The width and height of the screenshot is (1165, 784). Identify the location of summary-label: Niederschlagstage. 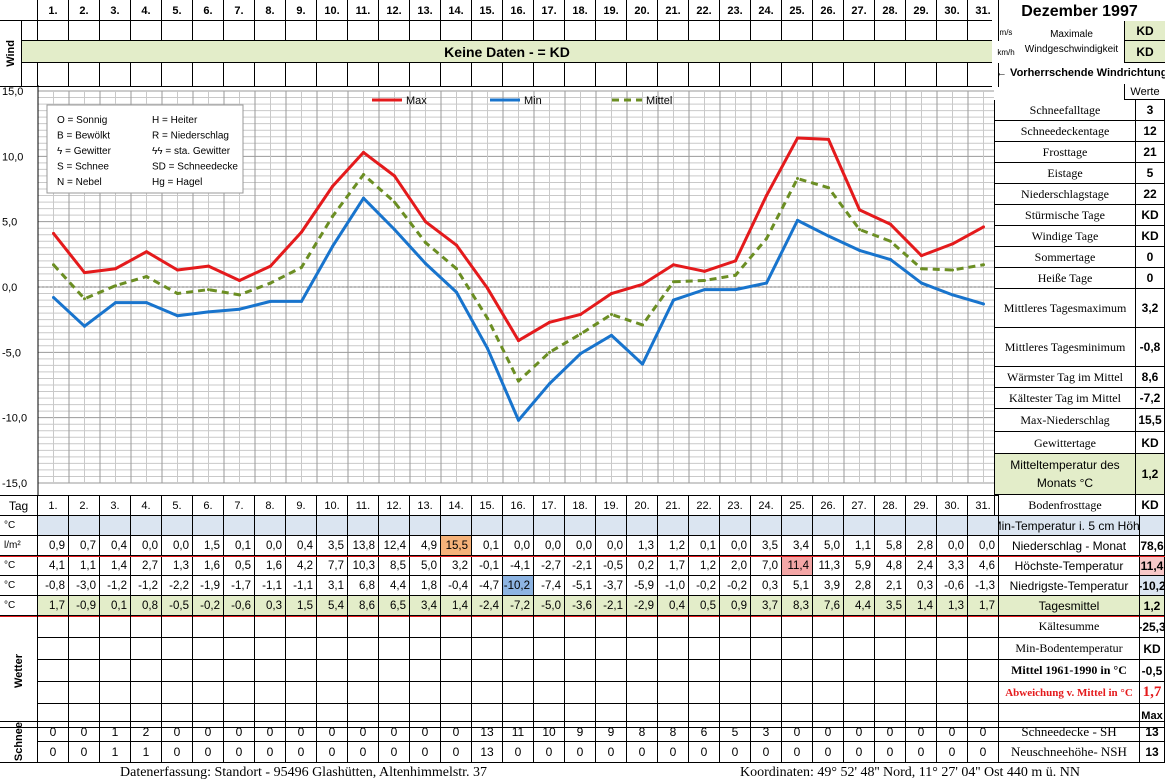
(1065, 194).